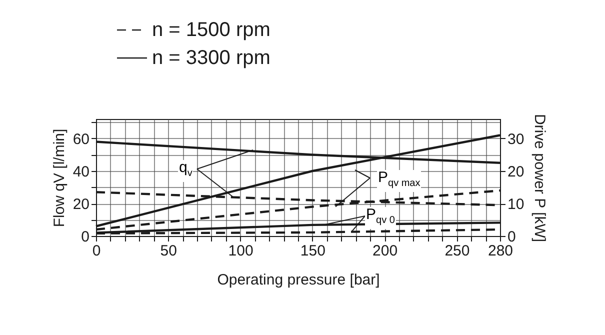 The image size is (605, 335). Describe the element at coordinates (516, 172) in the screenshot. I see `y2-tick-label: 20` at that location.